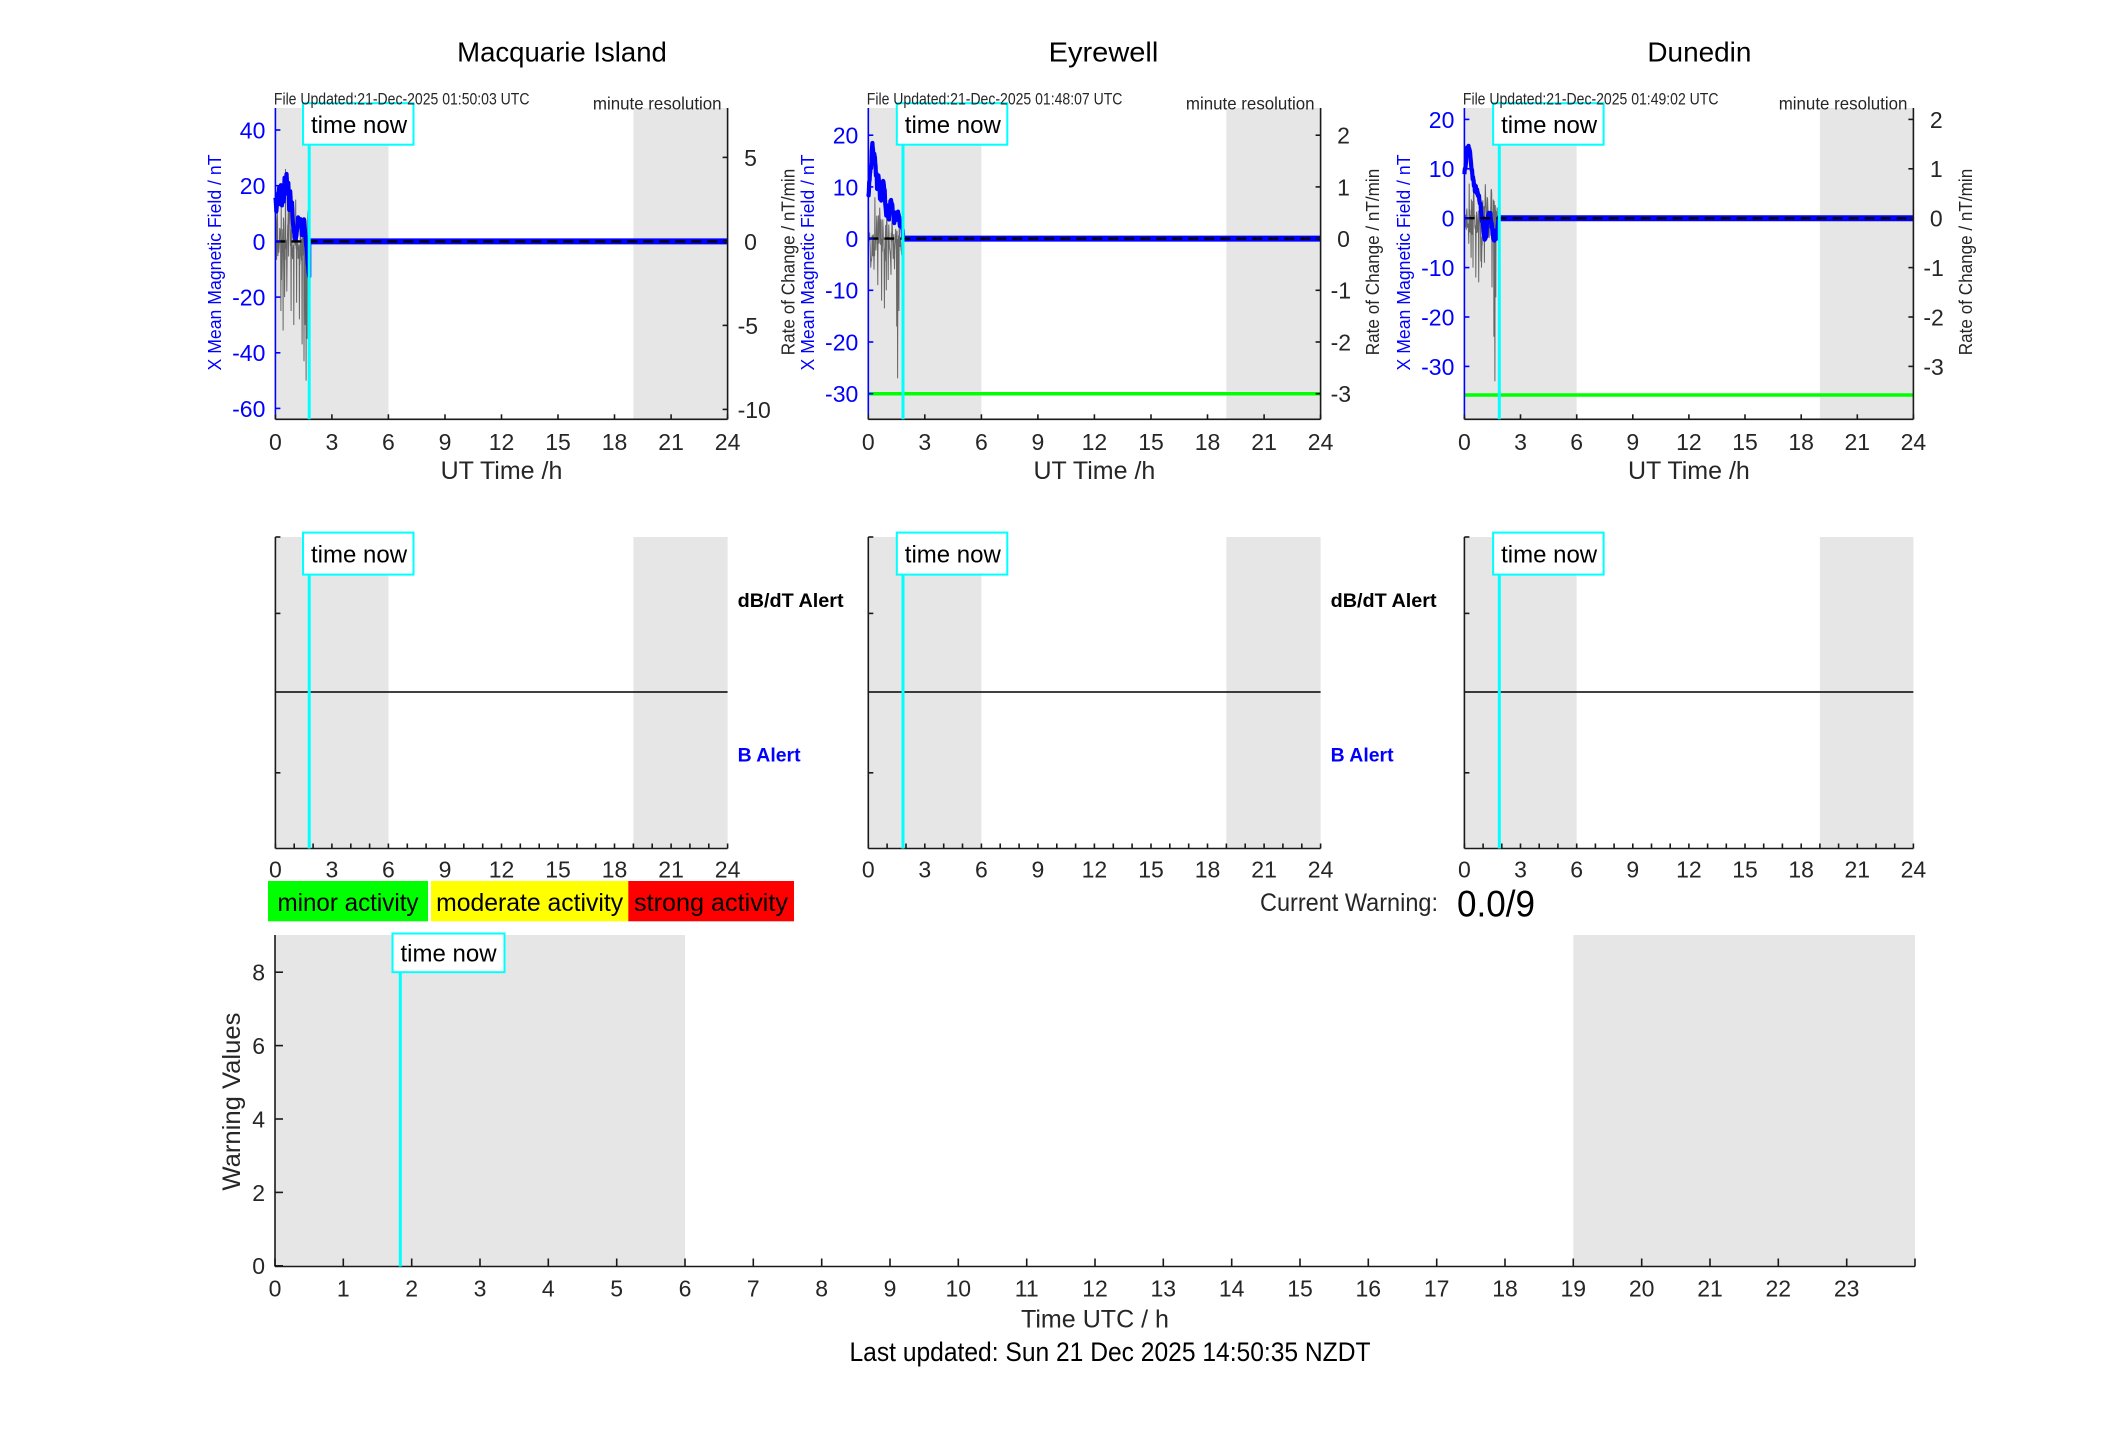 The width and height of the screenshot is (2117, 1442). Describe the element at coordinates (1095, 1320) in the screenshot. I see `svg-text: Time UTC / h` at that location.